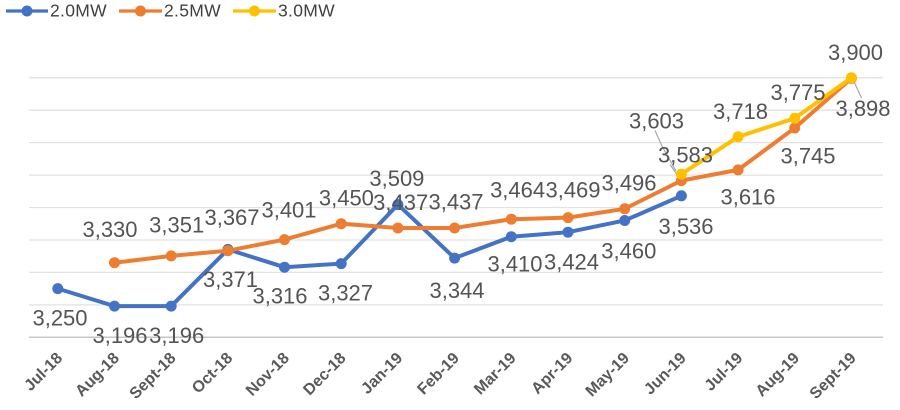  What do you see at coordinates (231, 217) in the screenshot?
I see `svg-text: 3,367` at bounding box center [231, 217].